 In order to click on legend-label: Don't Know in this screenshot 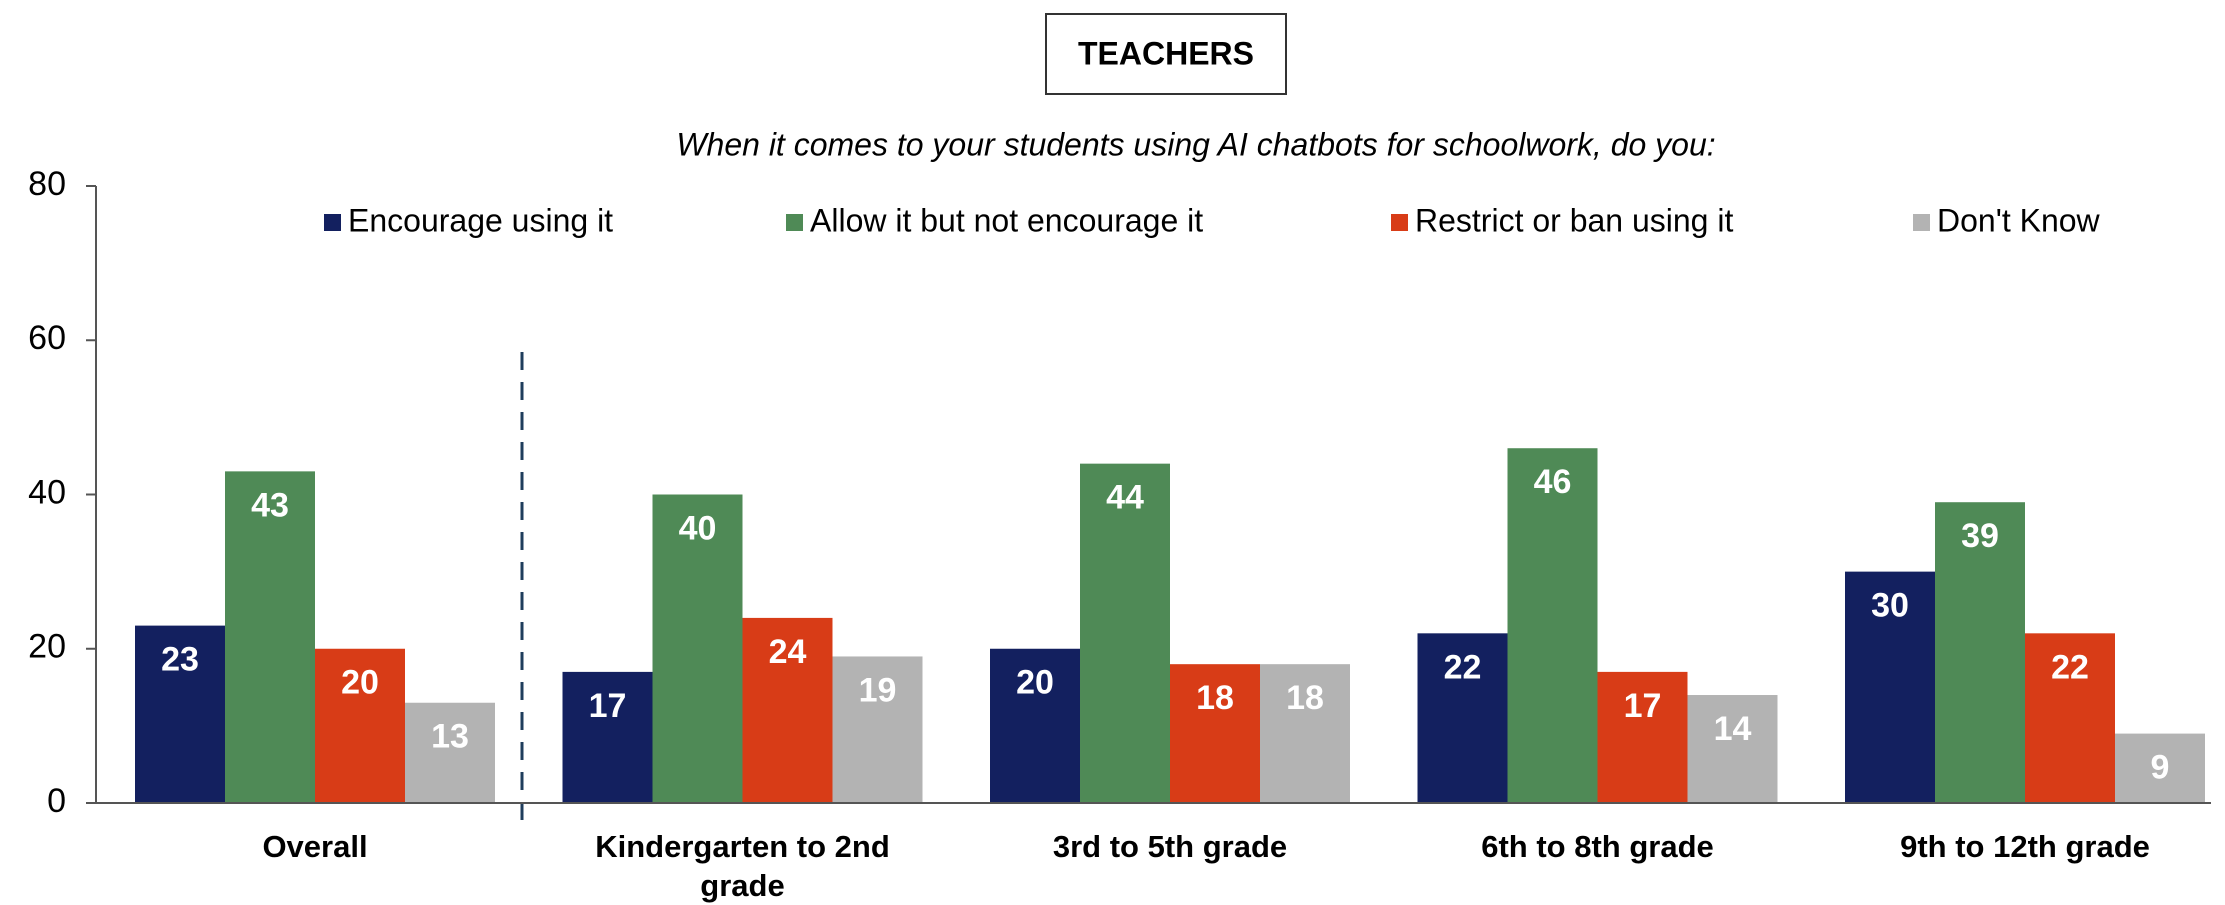, I will do `click(2019, 220)`.